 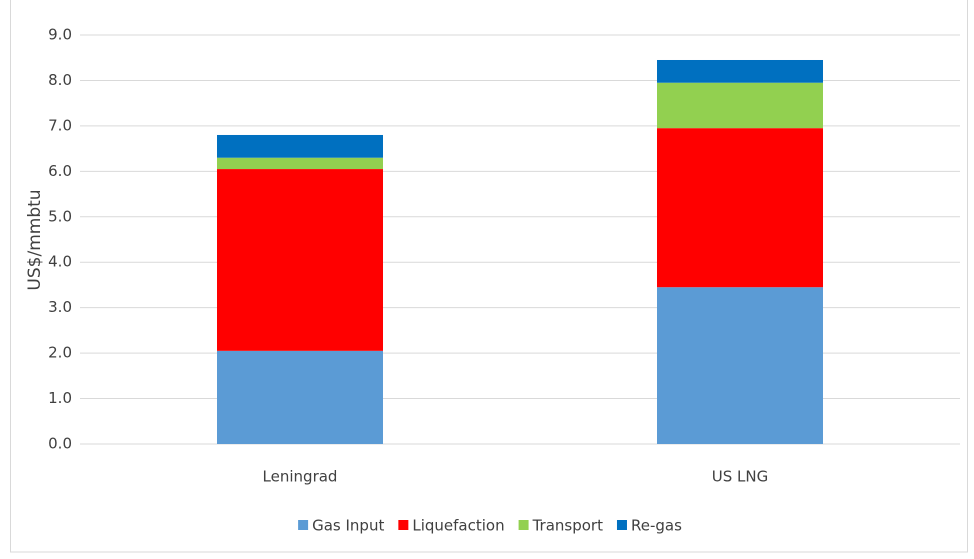 I want to click on y-tick-label: 6.0, so click(x=60, y=171).